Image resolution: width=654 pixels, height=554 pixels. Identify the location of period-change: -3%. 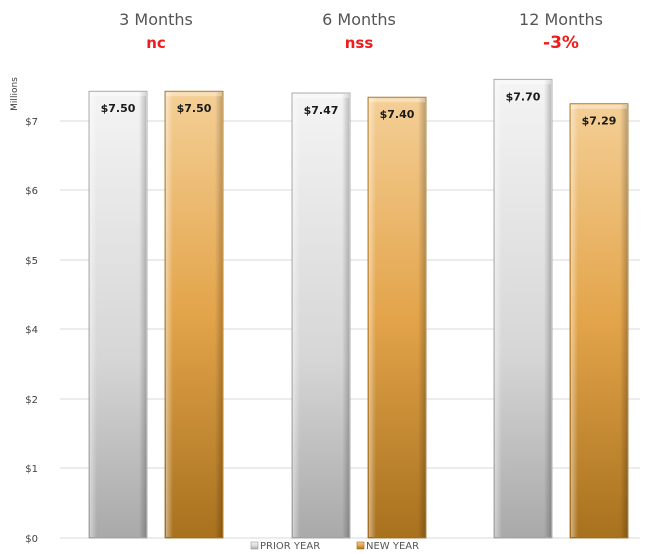
(561, 43).